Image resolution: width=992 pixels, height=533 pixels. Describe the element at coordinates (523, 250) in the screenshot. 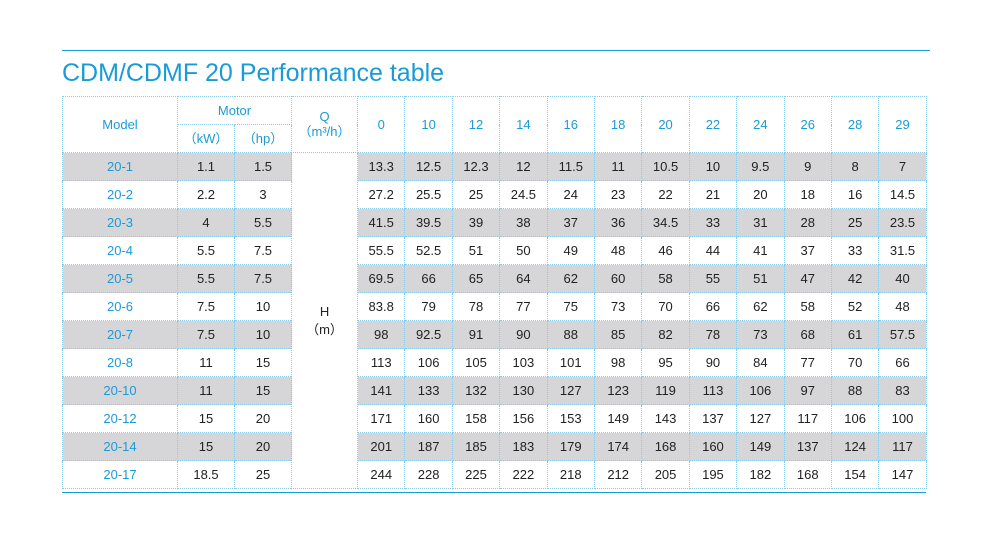

I see `head-value-cell: 50` at that location.